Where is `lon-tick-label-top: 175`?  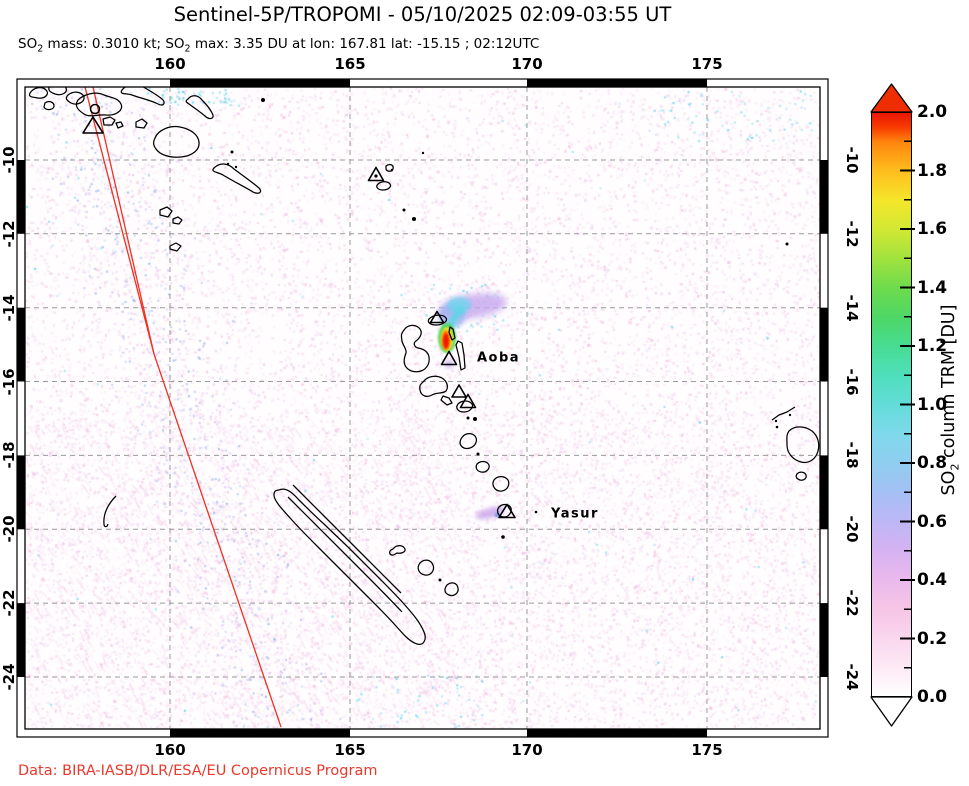
lon-tick-label-top: 175 is located at coordinates (707, 64).